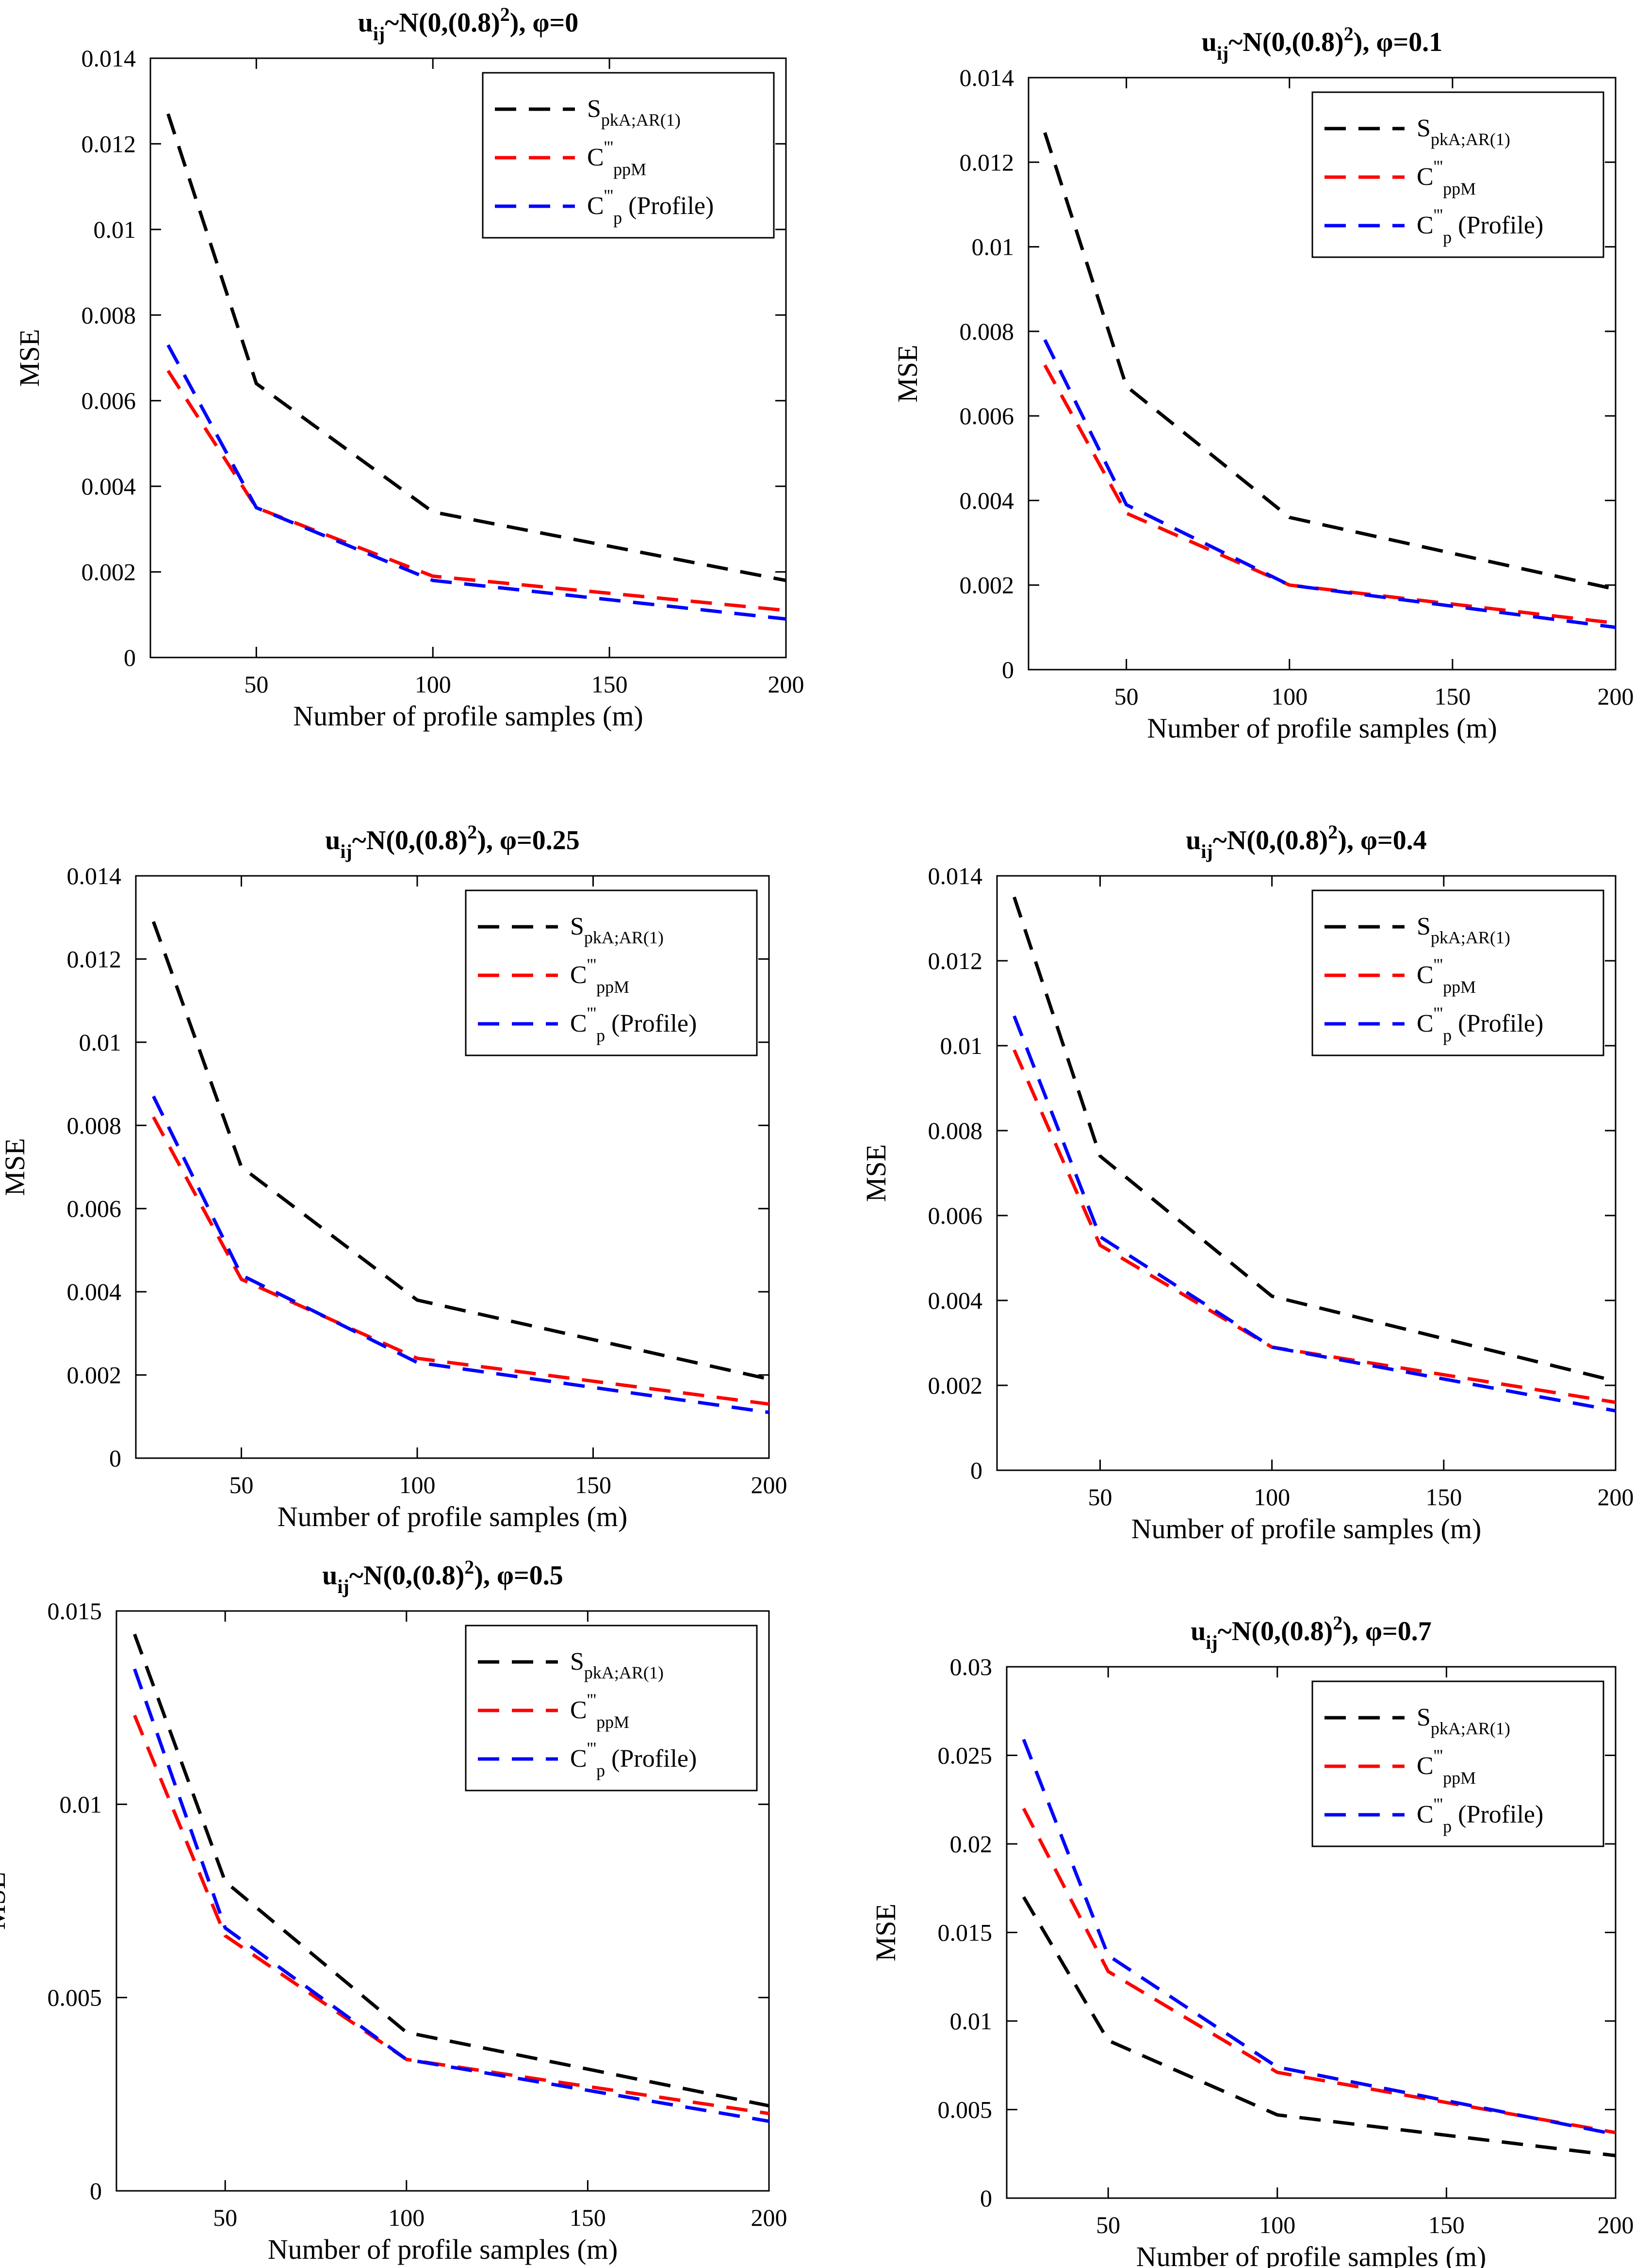 Image resolution: width=1651 pixels, height=2268 pixels. What do you see at coordinates (75, 1998) in the screenshot?
I see `y-tick-label: 0.005` at bounding box center [75, 1998].